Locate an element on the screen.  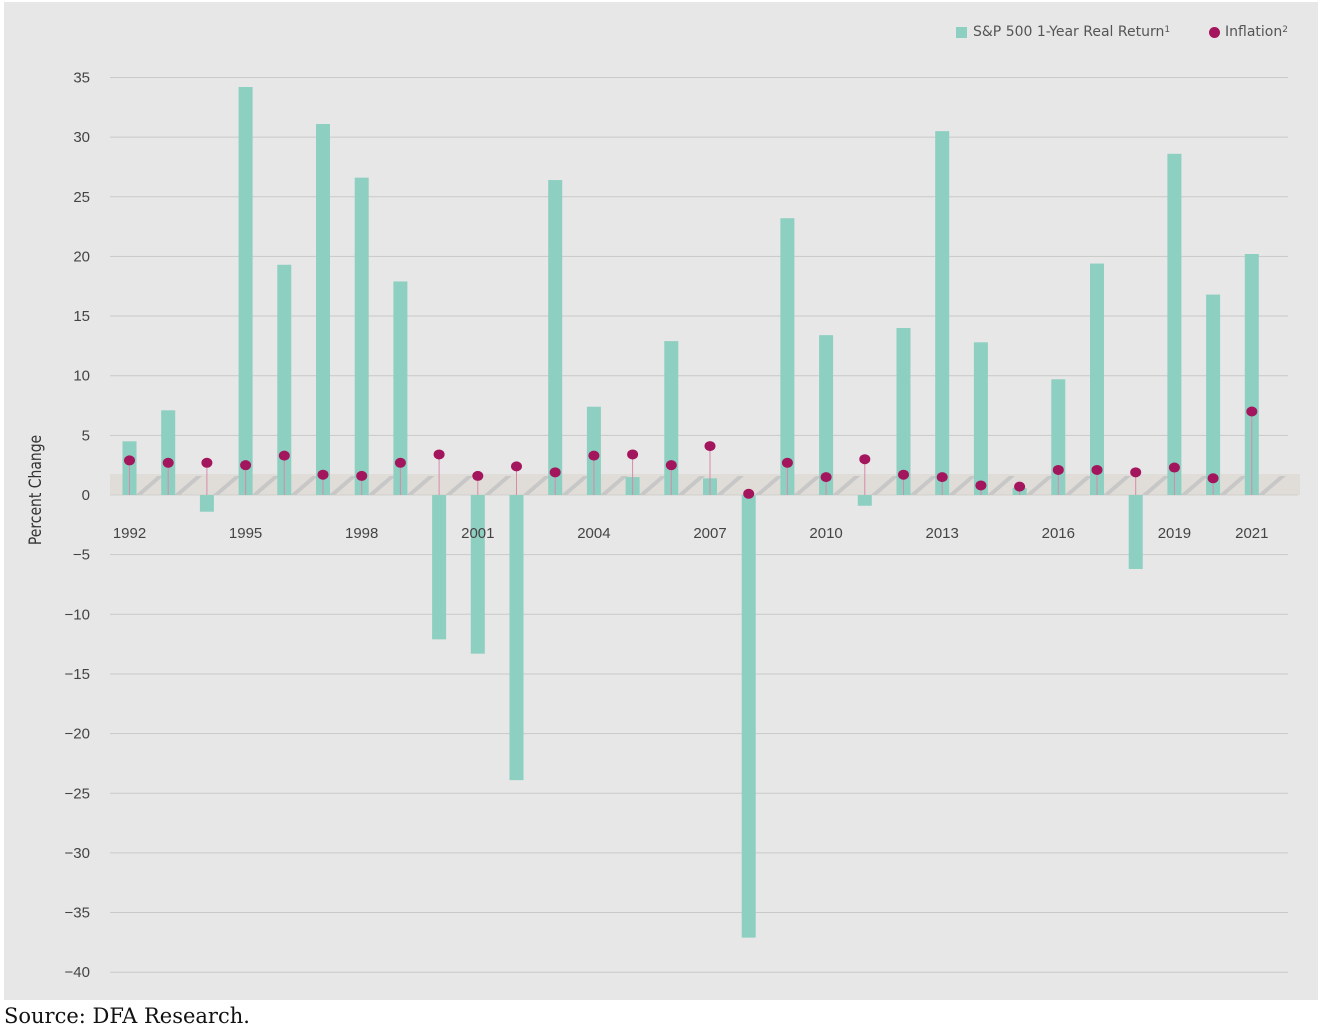
dot-inflation-2009 is located at coordinates (787, 462).